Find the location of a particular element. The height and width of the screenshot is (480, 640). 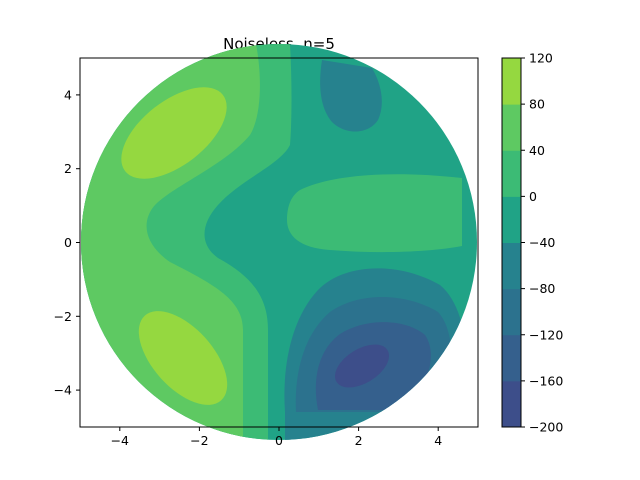

x-tick-label: 4 is located at coordinates (438, 440).